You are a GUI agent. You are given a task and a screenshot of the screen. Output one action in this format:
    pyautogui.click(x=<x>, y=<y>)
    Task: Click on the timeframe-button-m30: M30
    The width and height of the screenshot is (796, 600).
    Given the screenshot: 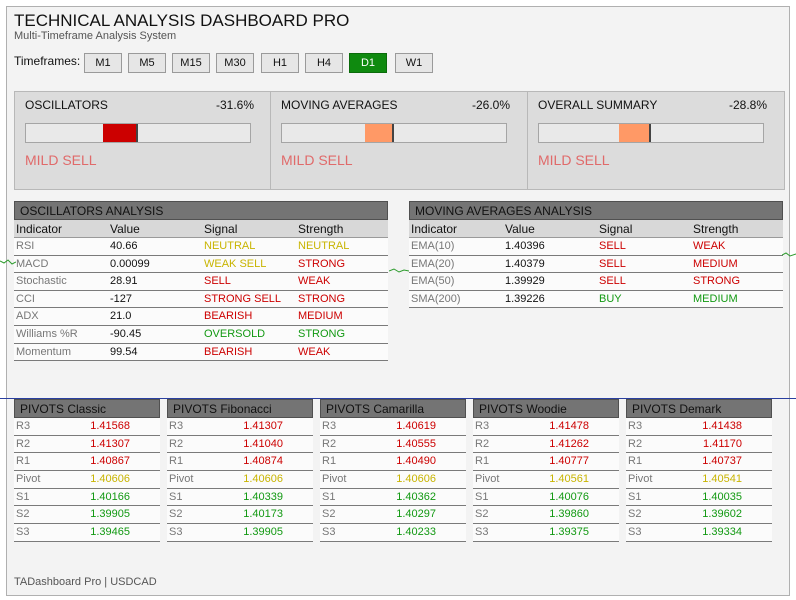 What is the action you would take?
    pyautogui.click(x=235, y=63)
    